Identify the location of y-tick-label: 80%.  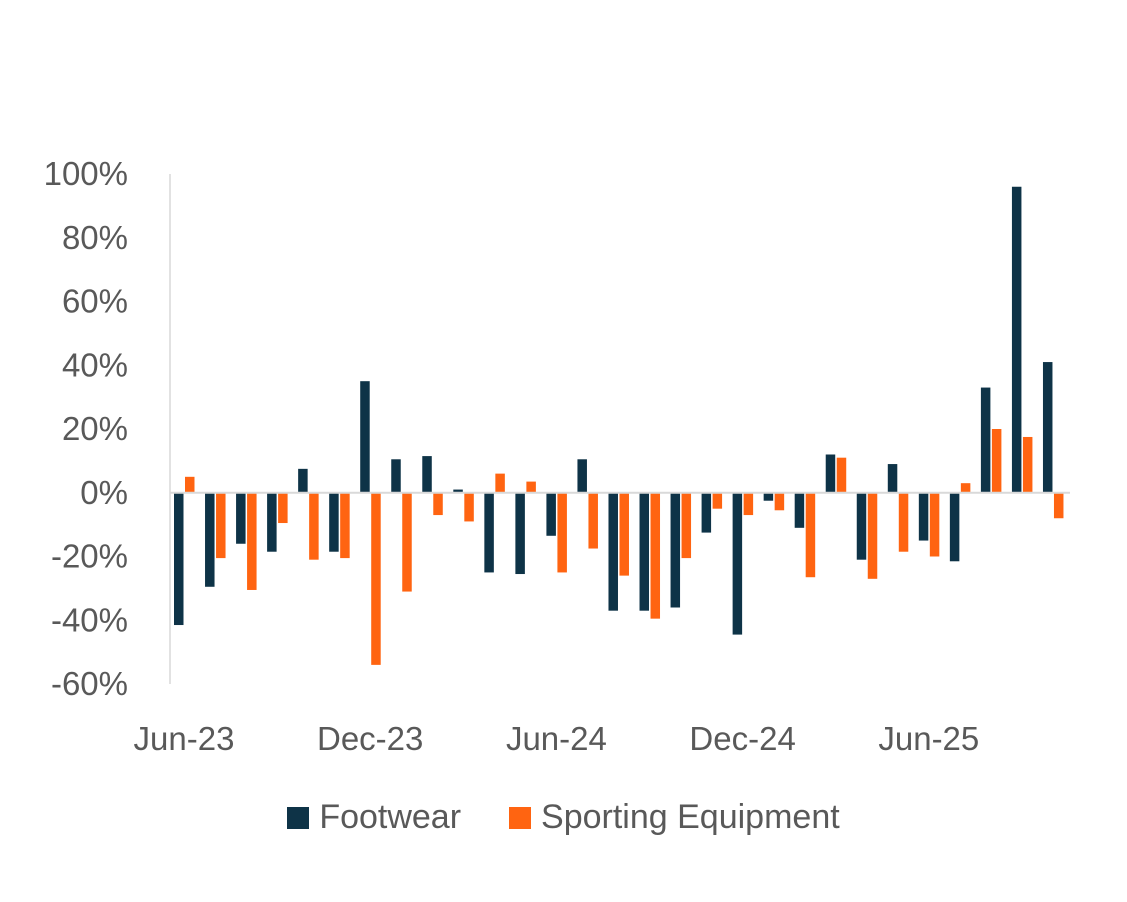
(95, 237).